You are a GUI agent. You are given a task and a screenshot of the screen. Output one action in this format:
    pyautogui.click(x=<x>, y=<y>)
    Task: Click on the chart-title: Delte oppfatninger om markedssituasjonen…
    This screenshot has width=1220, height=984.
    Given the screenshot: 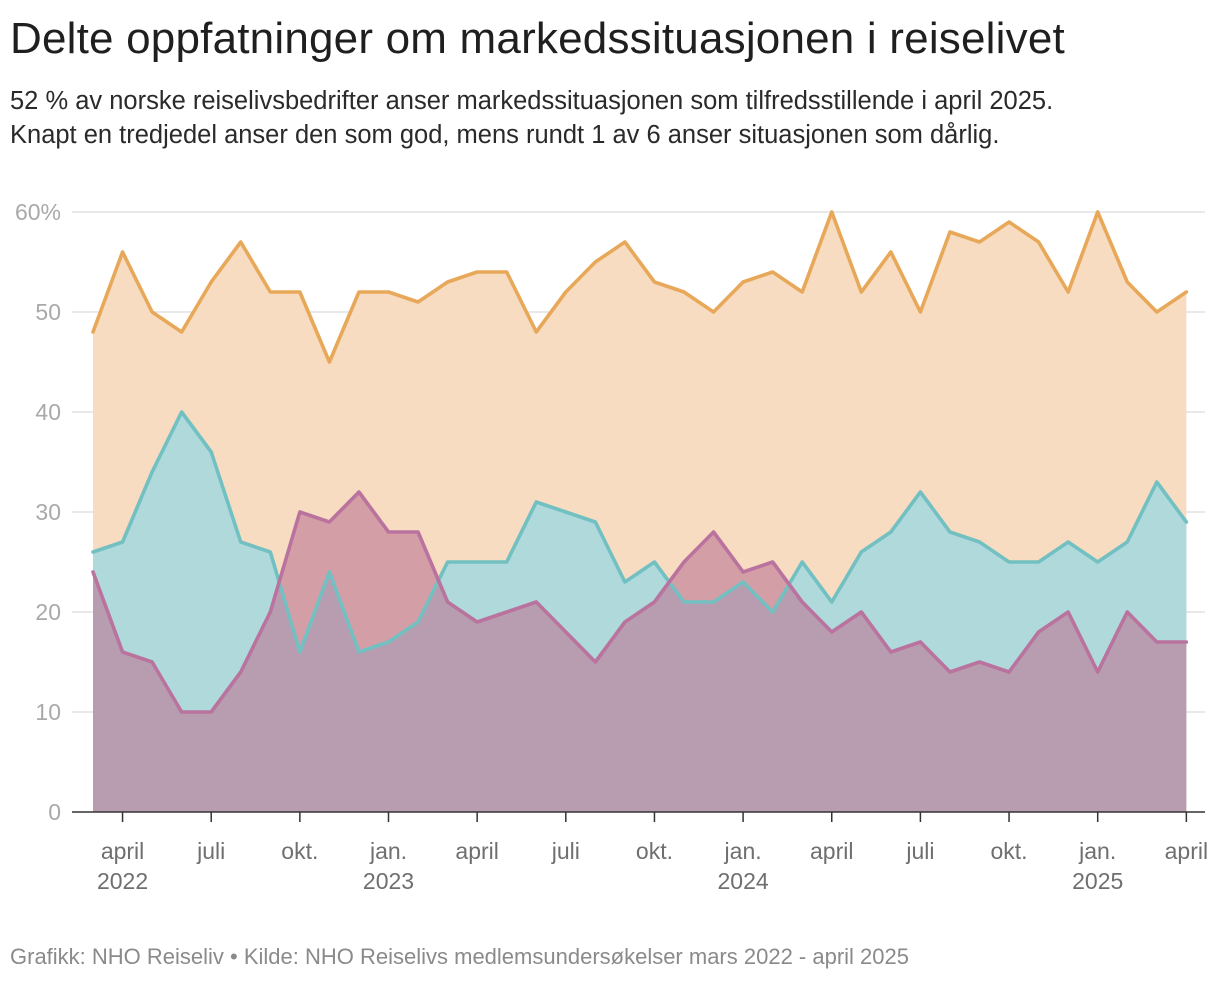 What is the action you would take?
    pyautogui.click(x=537, y=38)
    